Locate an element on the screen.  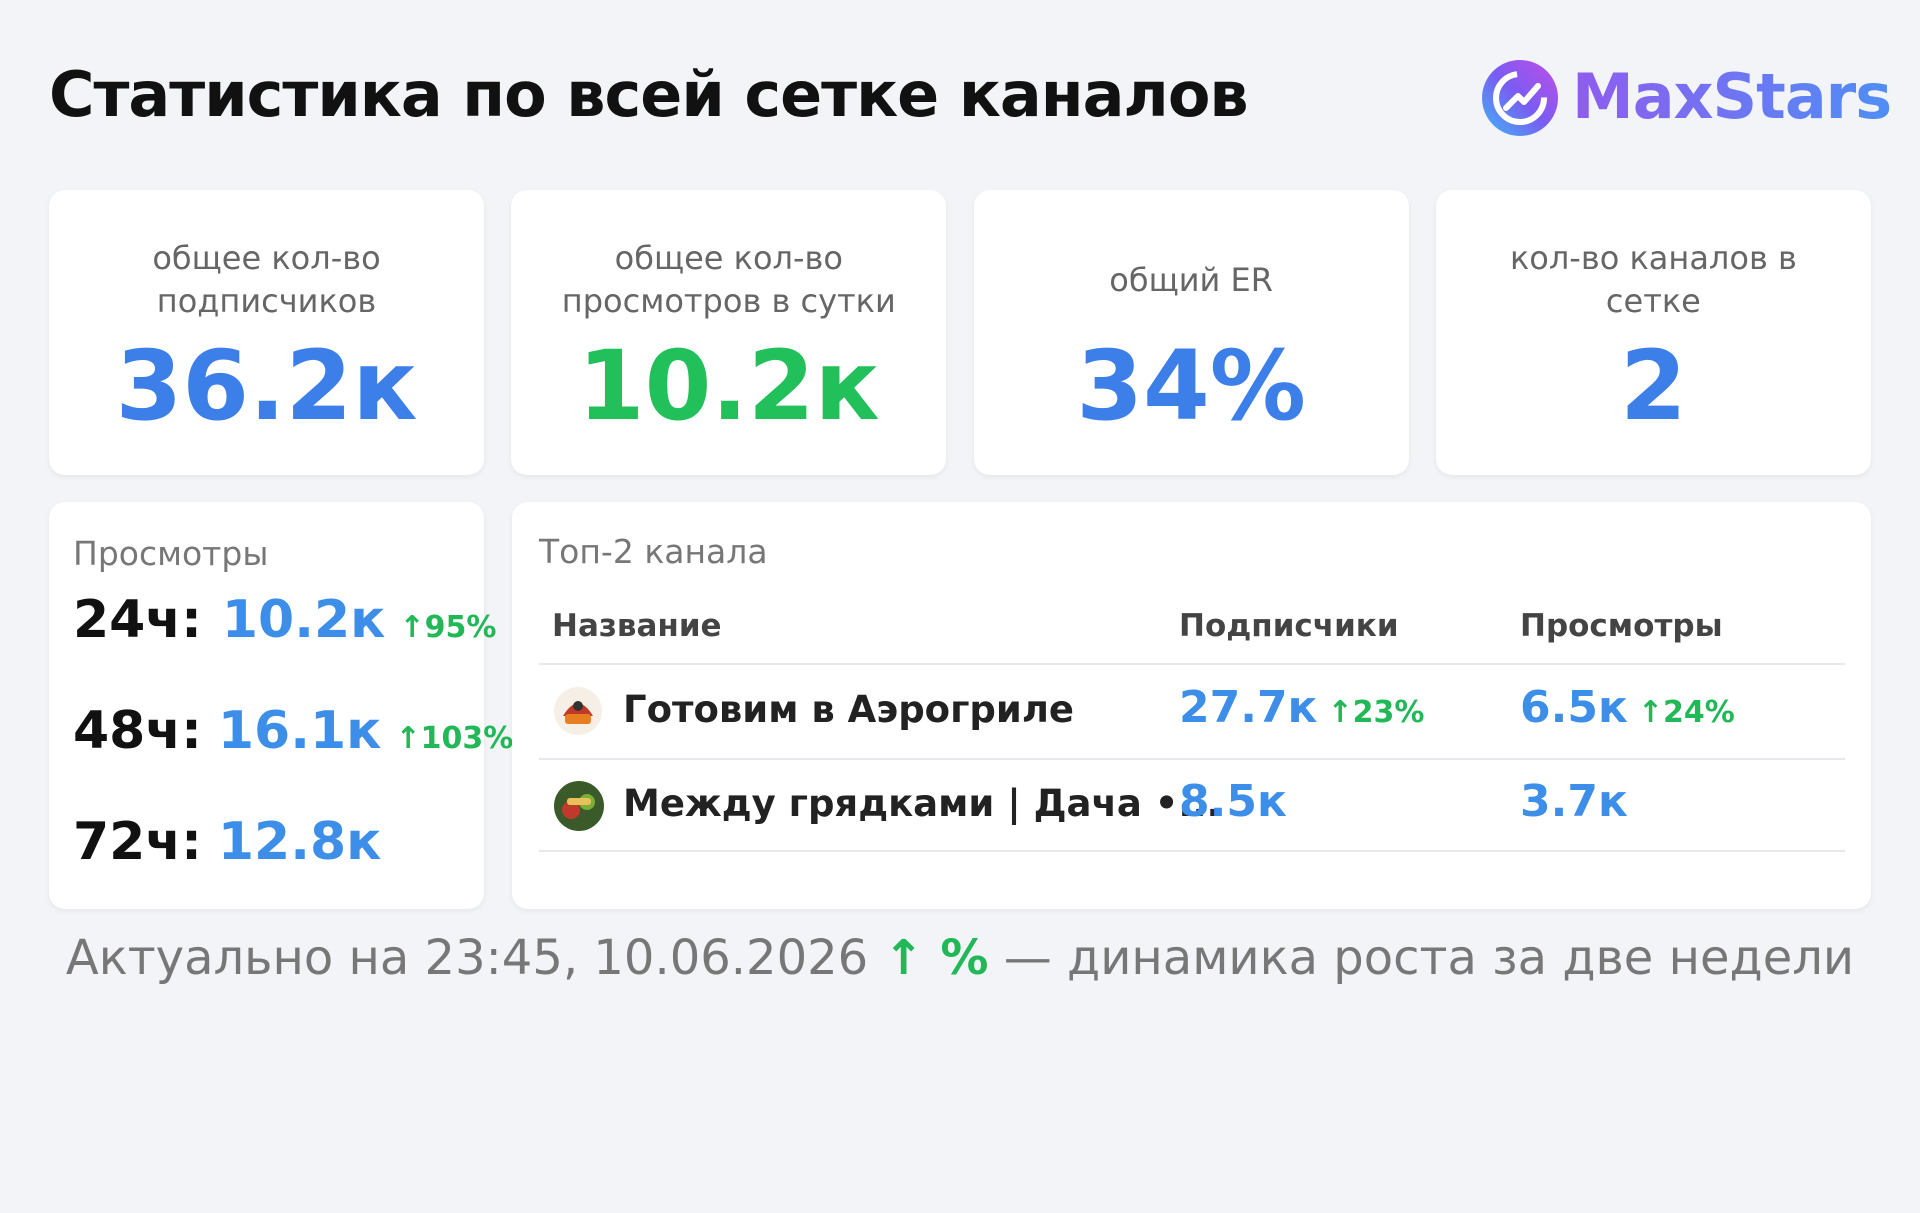
views-row: 48ч: 16.1к ↑103% is located at coordinates (293, 731).